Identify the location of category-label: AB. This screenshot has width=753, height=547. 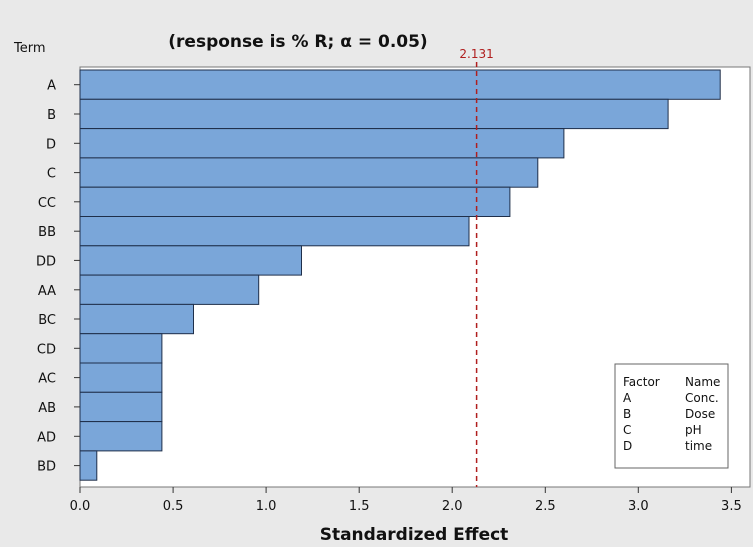
(47, 408).